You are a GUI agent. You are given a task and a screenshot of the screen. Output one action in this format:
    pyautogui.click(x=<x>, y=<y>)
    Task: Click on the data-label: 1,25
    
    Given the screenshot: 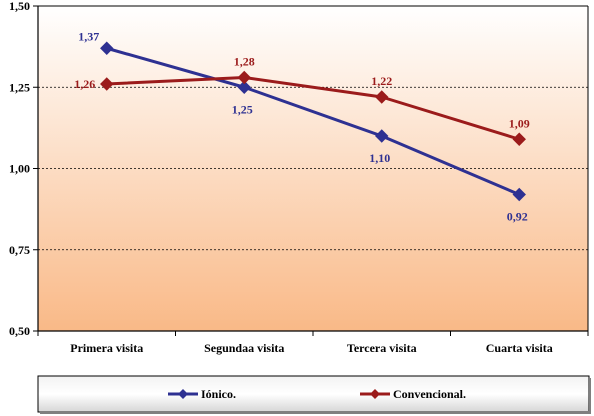 What is the action you would take?
    pyautogui.click(x=242, y=109)
    